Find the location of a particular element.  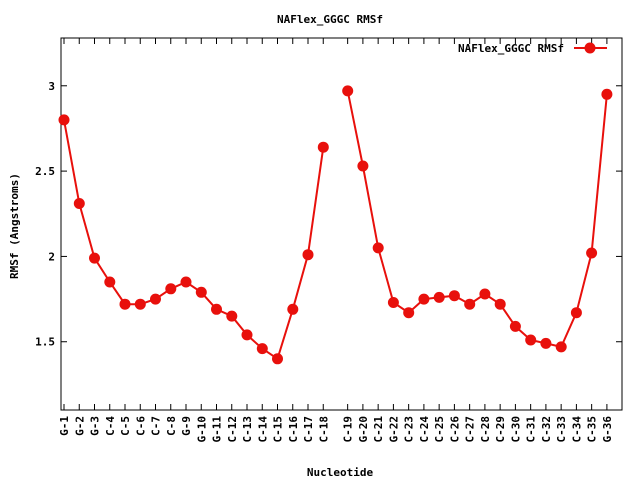

x-tick-label: C-24 is located at coordinates (424, 429).